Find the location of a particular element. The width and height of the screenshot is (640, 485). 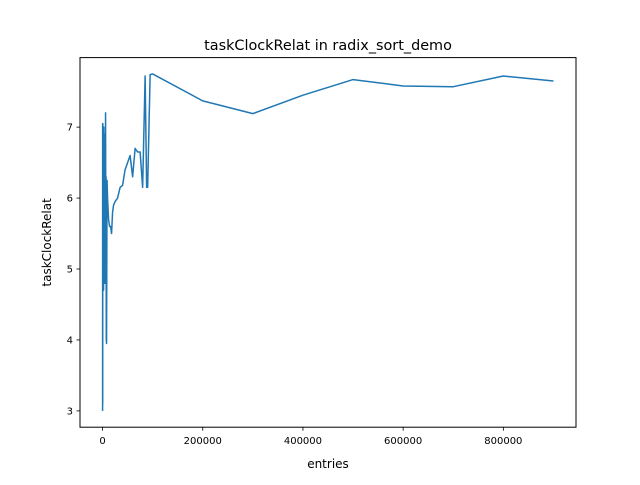

y-tick-label: 5 is located at coordinates (70, 270).